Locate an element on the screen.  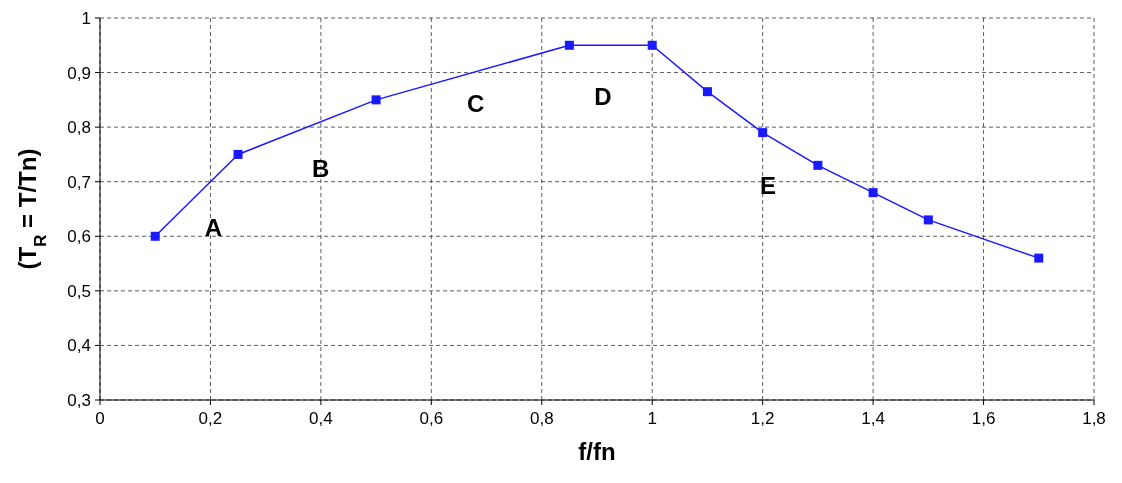
x-tick-label: 1,6 is located at coordinates (983, 418).